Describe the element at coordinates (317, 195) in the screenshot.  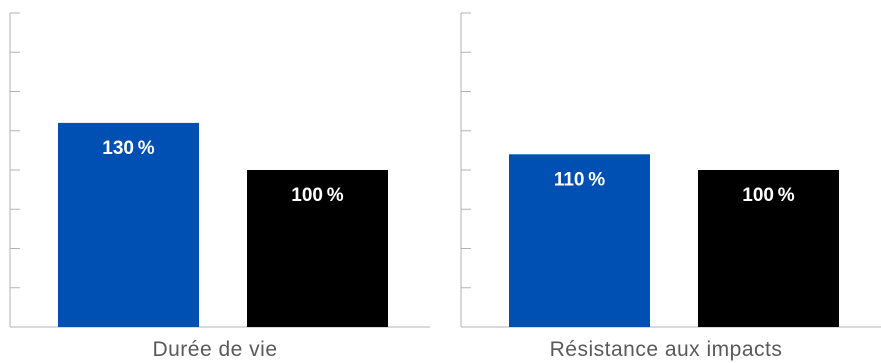
I see `bar-value-label-lifespan-2: 100 %` at that location.